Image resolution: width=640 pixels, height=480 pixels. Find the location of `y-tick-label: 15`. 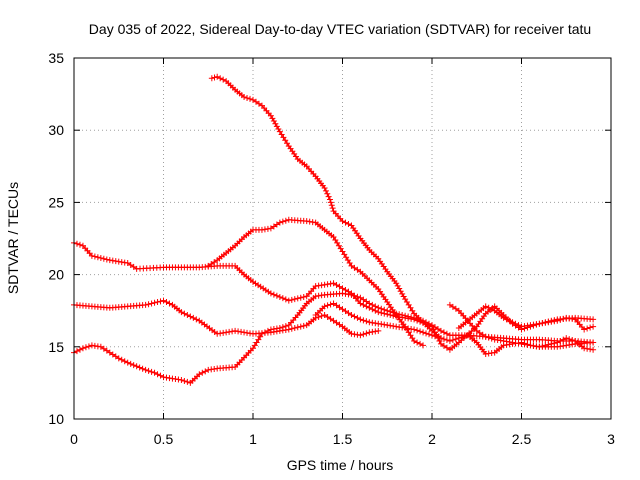

y-tick-label: 15 is located at coordinates (56, 347).